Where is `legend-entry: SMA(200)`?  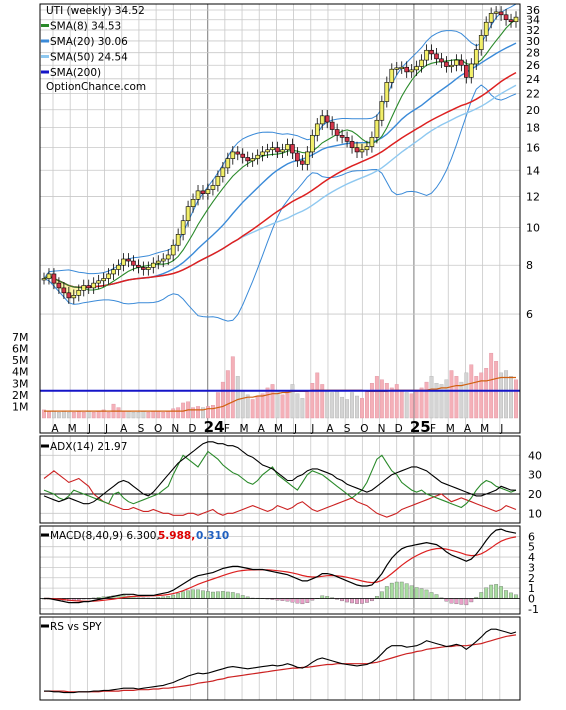
legend-entry: SMA(200) is located at coordinates (75, 73).